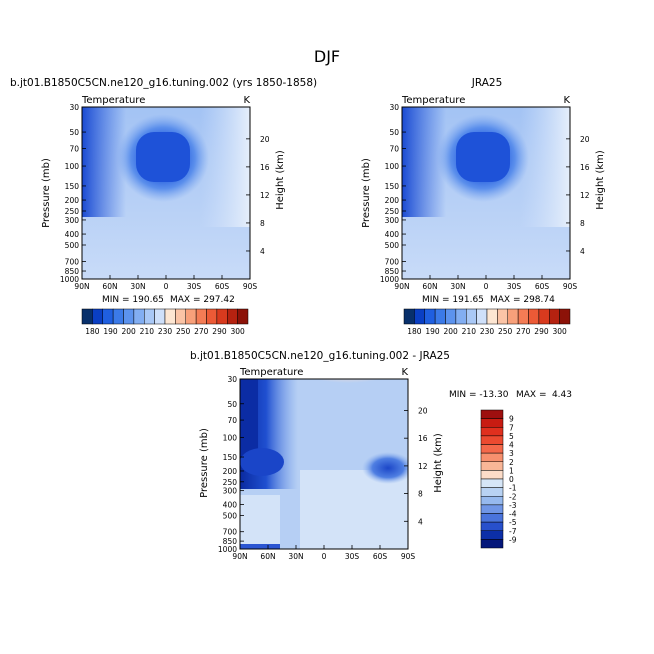 Image resolution: width=654 pixels, height=654 pixels. I want to click on colorbar-label: 210, so click(147, 331).